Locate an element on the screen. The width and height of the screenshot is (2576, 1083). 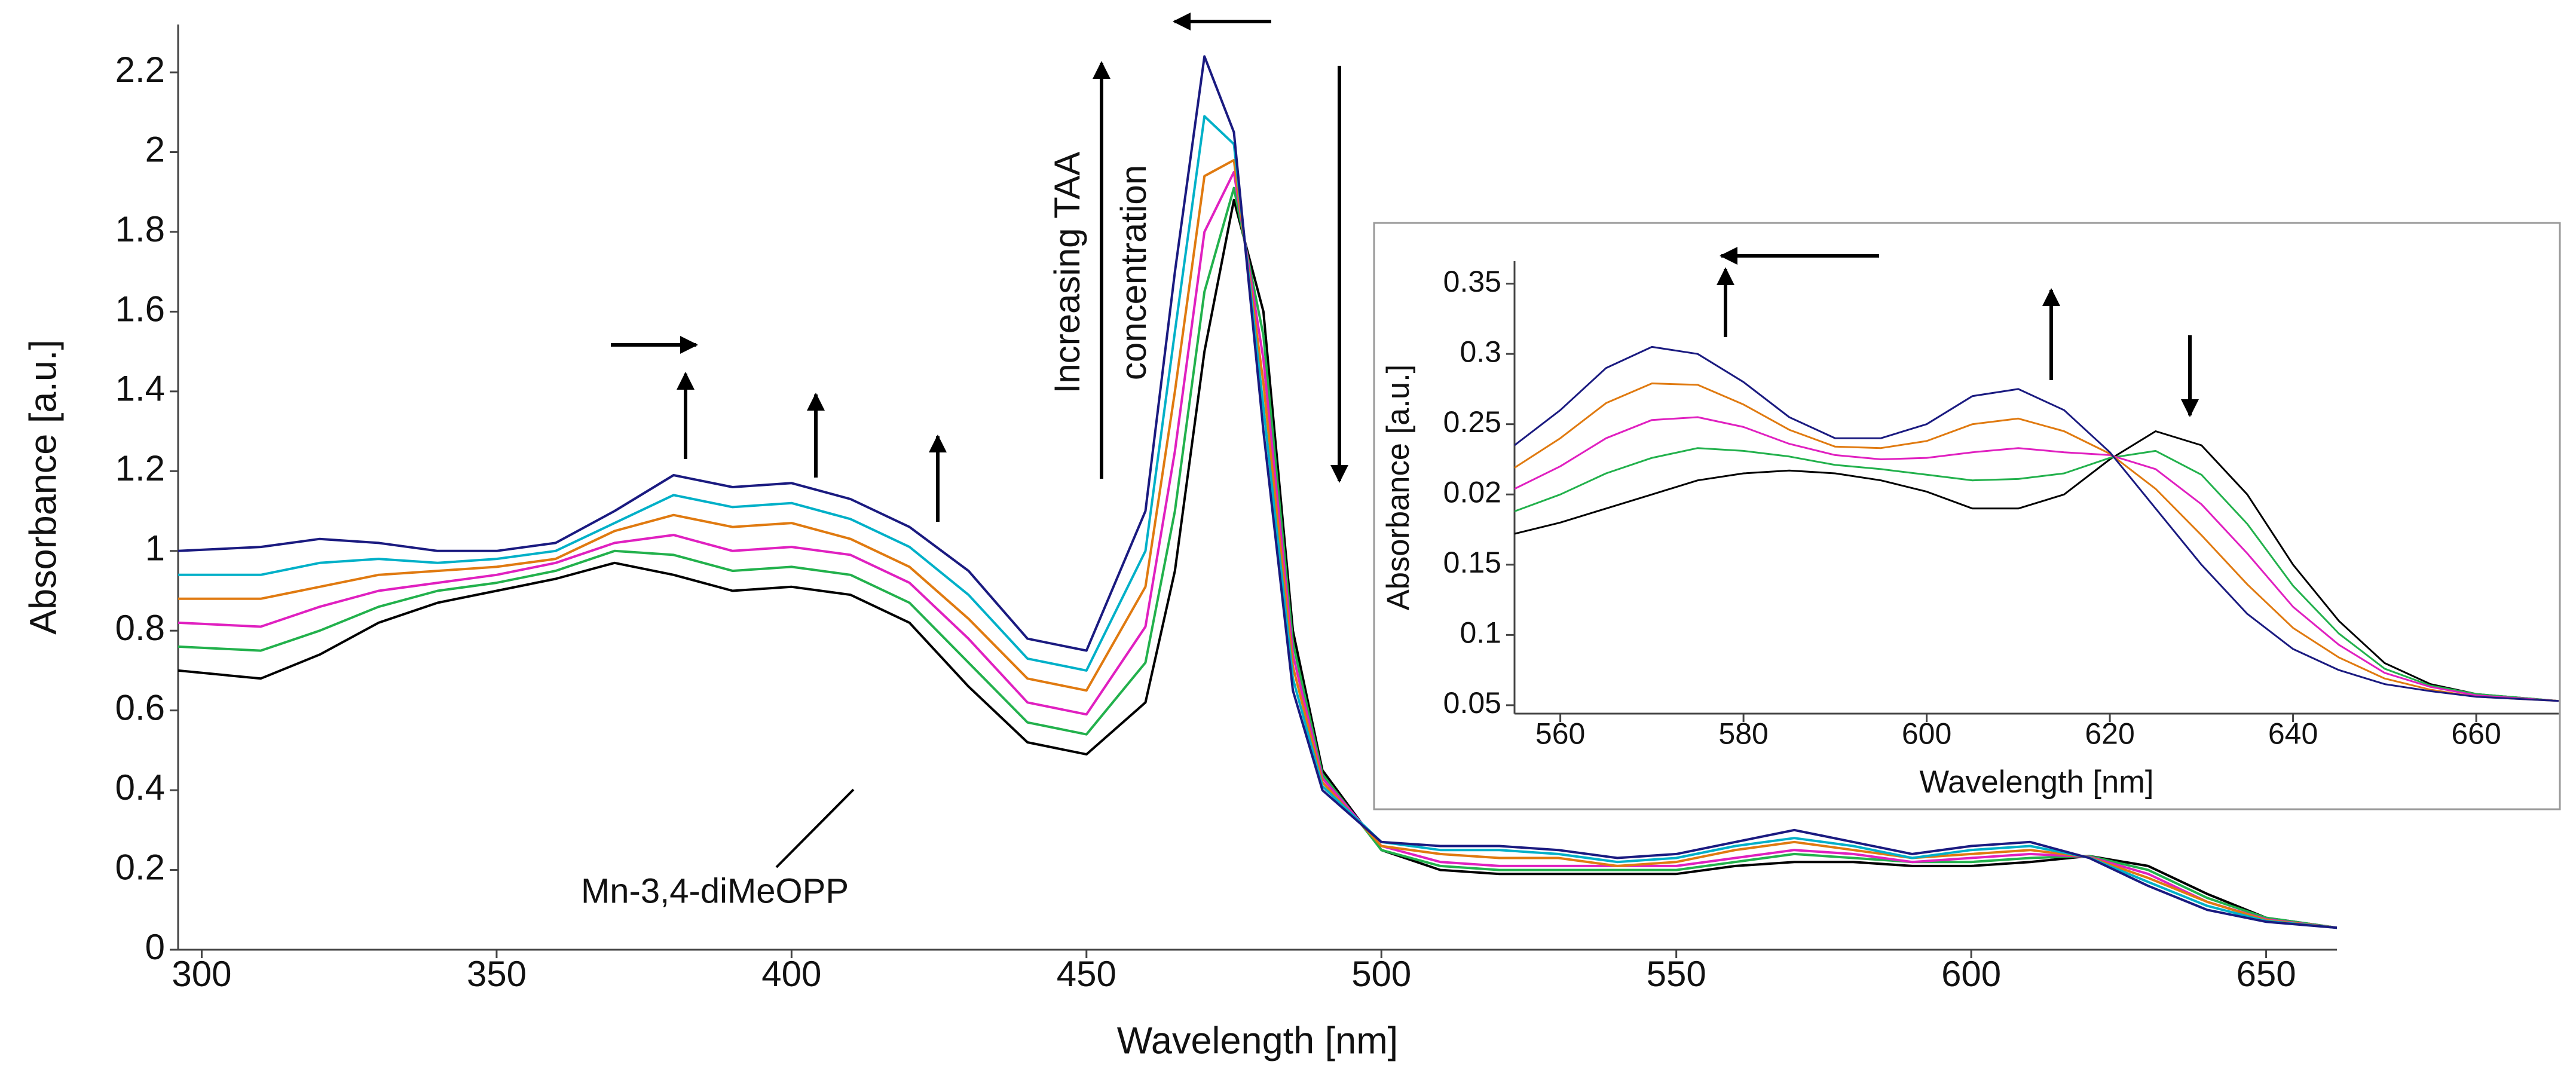
y-tick-label: 0.8 is located at coordinates (140, 628).